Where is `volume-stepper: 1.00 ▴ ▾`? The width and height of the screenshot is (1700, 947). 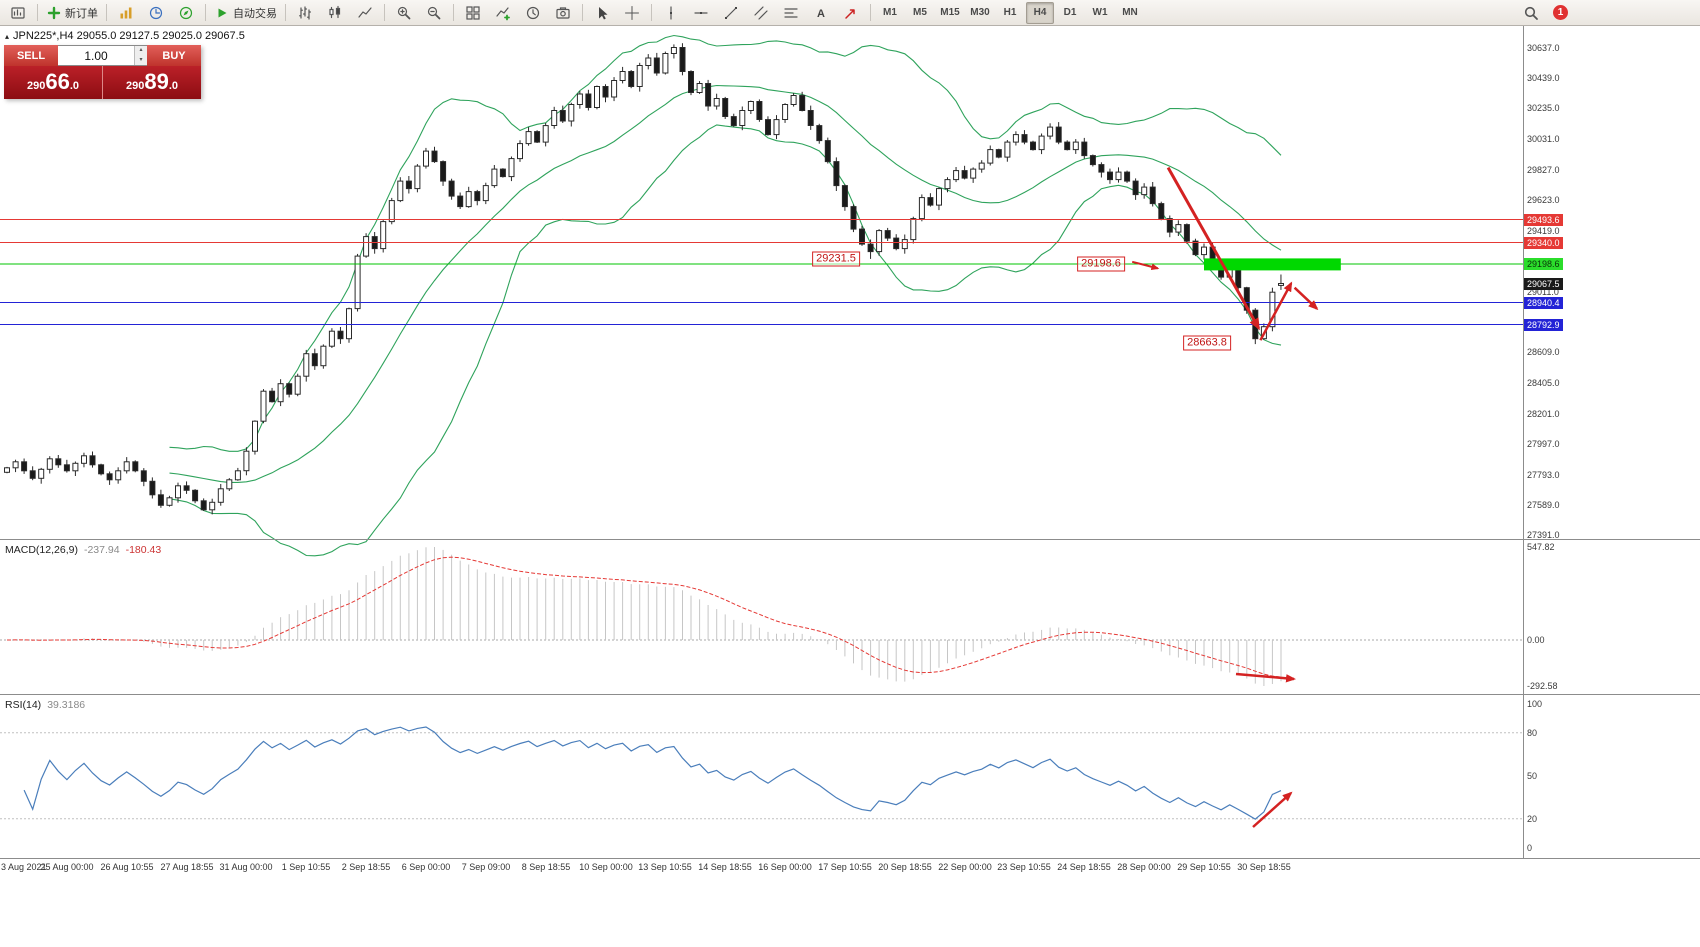 volume-stepper: 1.00 ▴ ▾ is located at coordinates (102, 55).